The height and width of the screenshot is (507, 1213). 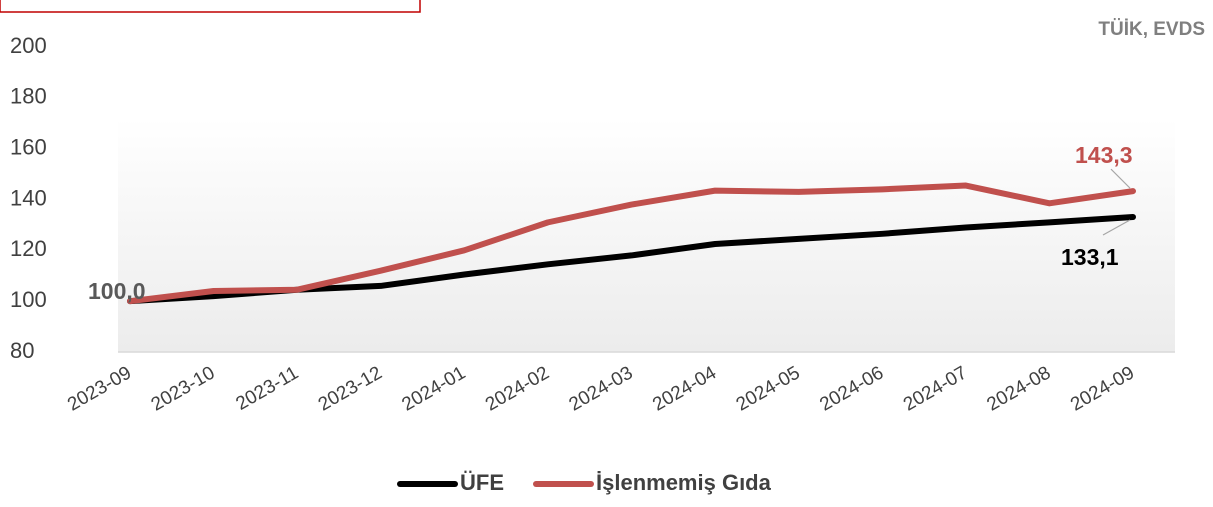 What do you see at coordinates (28, 197) in the screenshot?
I see `y-tick-label: 140` at bounding box center [28, 197].